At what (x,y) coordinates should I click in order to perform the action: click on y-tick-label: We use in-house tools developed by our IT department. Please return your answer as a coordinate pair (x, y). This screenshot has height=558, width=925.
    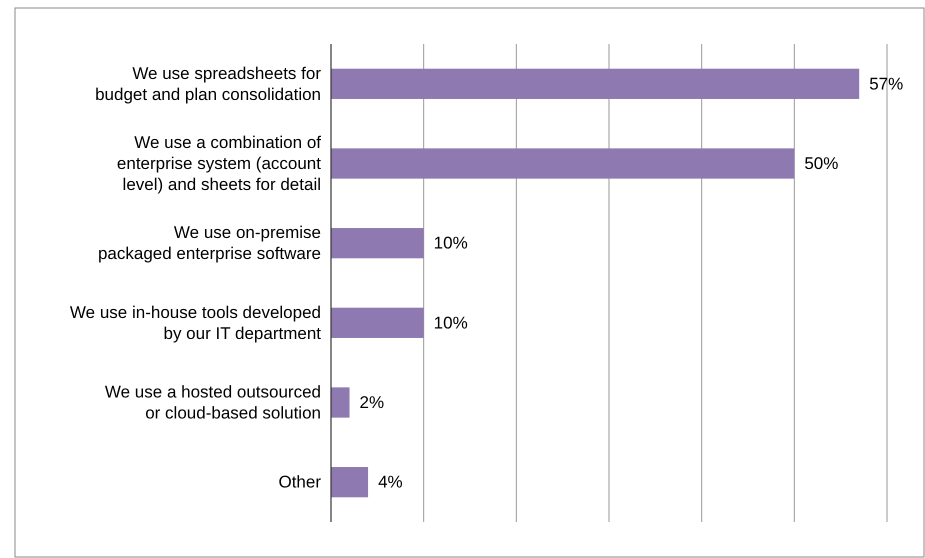
    Looking at the image, I should click on (196, 322).